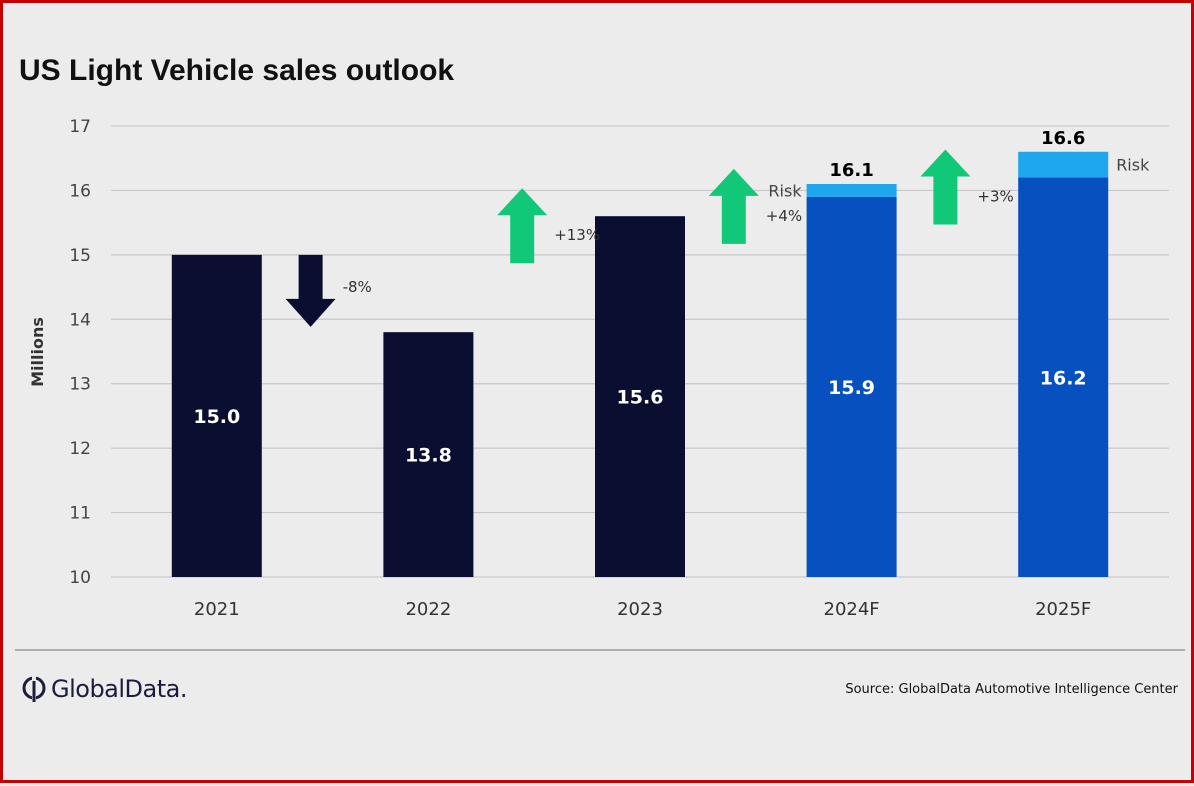  Describe the element at coordinates (80, 352) in the screenshot. I see `y-axis-ticks: 10 11 12 13 14 15 16 17` at that location.